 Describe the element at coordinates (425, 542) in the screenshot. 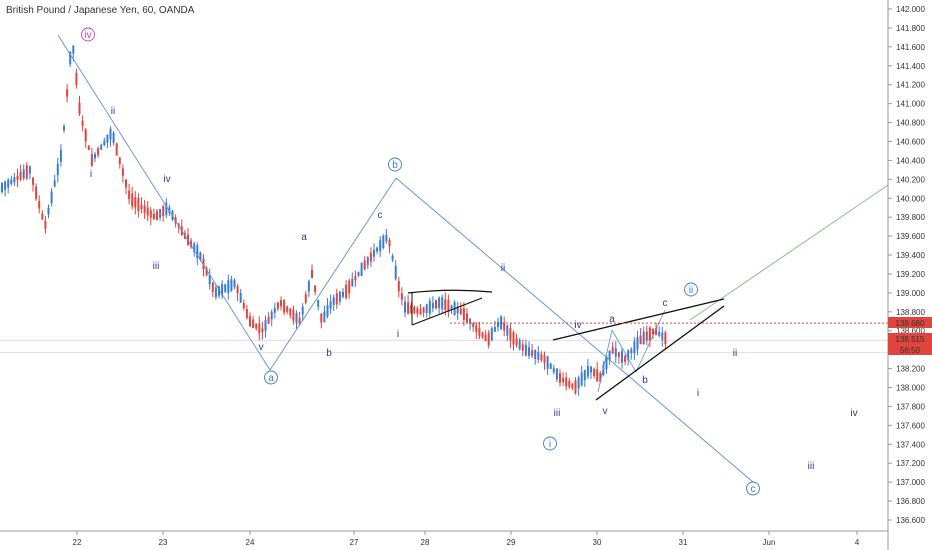

I see `x-tick-label: 28` at that location.